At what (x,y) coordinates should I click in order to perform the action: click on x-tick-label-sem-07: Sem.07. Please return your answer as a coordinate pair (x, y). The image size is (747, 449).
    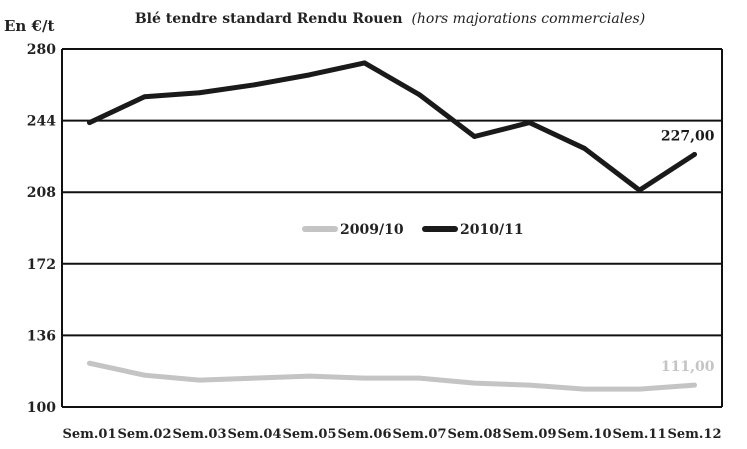
    Looking at the image, I should click on (419, 434).